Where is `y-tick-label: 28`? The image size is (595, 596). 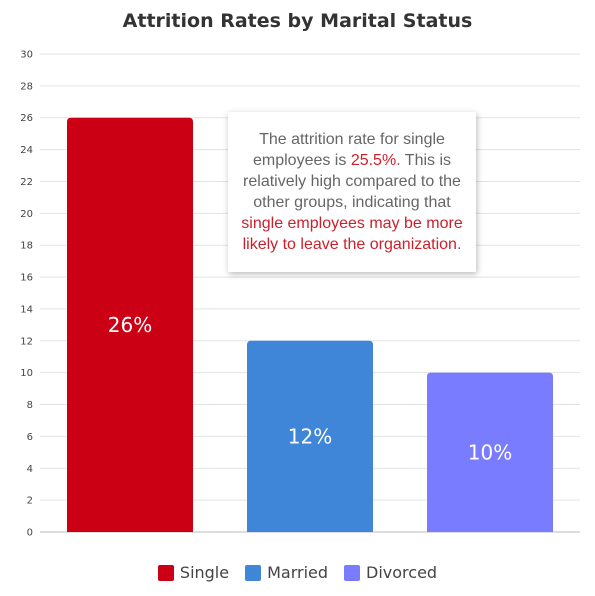 y-tick-label: 28 is located at coordinates (26, 86).